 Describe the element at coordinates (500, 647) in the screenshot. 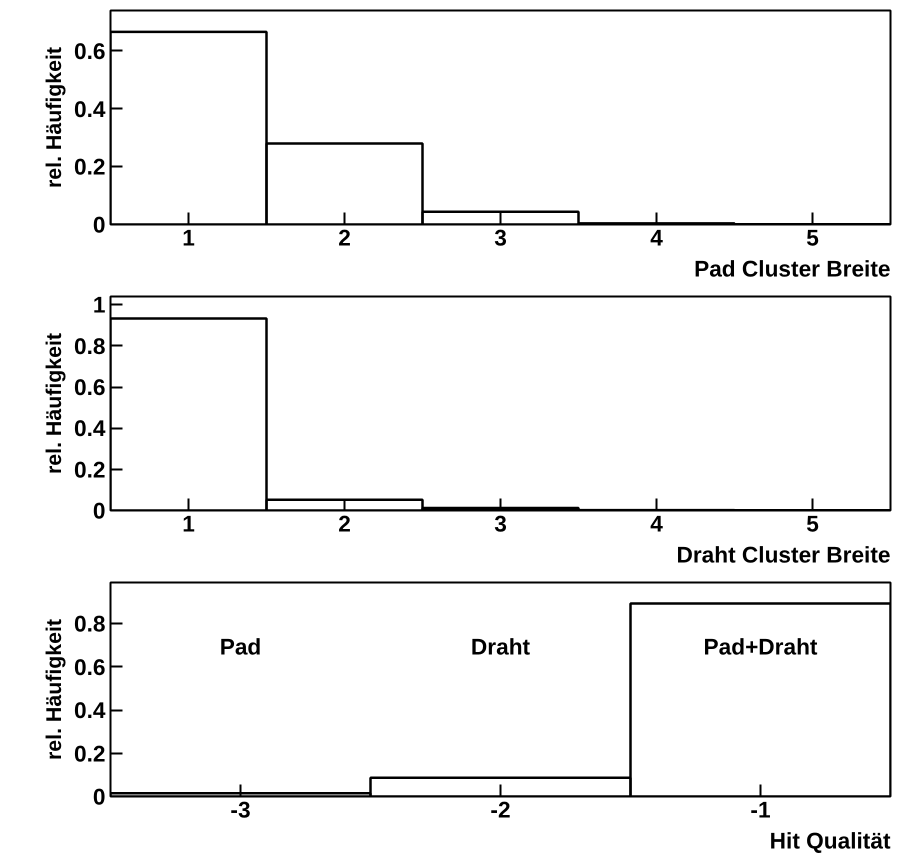

I see `annotation: Draht` at that location.